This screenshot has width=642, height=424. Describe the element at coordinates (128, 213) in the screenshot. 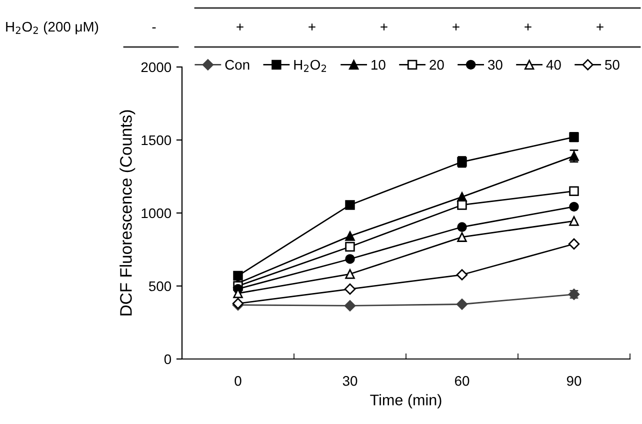

I see `y-axis-title: DCF Fluorescence (Counts)` at that location.